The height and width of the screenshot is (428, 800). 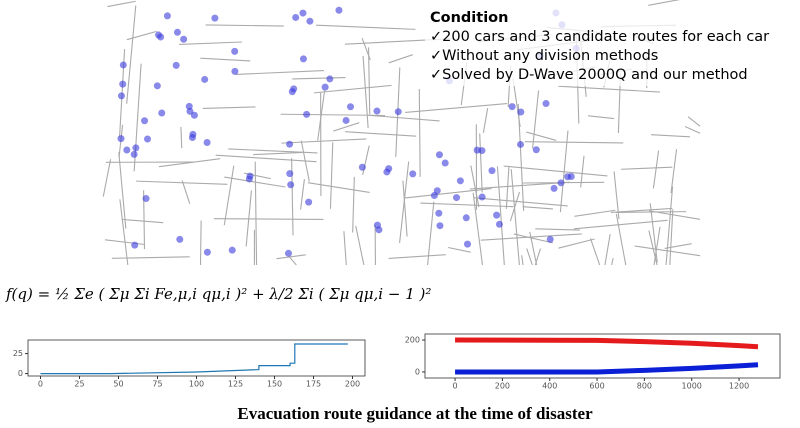 I want to click on x-tick-label: 1200, so click(x=739, y=386).